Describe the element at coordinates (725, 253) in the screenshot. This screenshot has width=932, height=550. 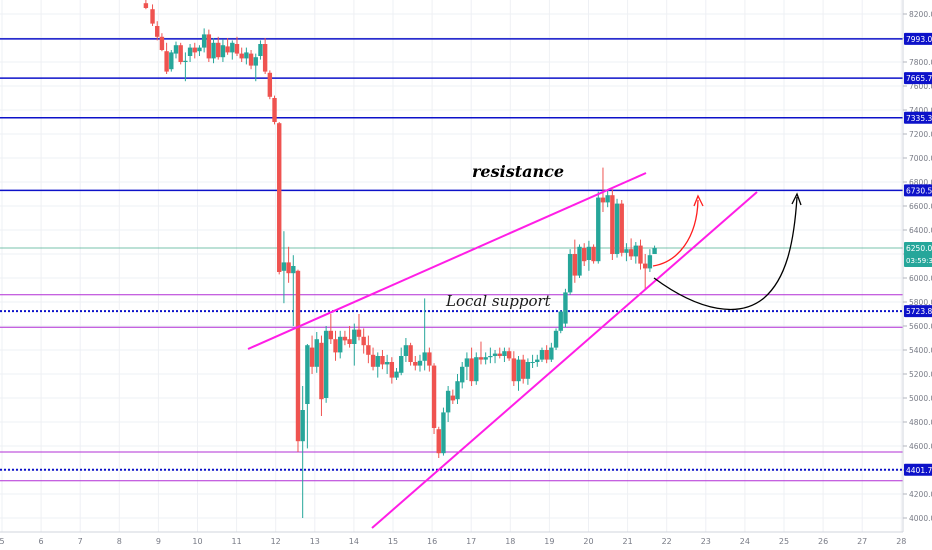
I see `black-projection-arrow` at that location.